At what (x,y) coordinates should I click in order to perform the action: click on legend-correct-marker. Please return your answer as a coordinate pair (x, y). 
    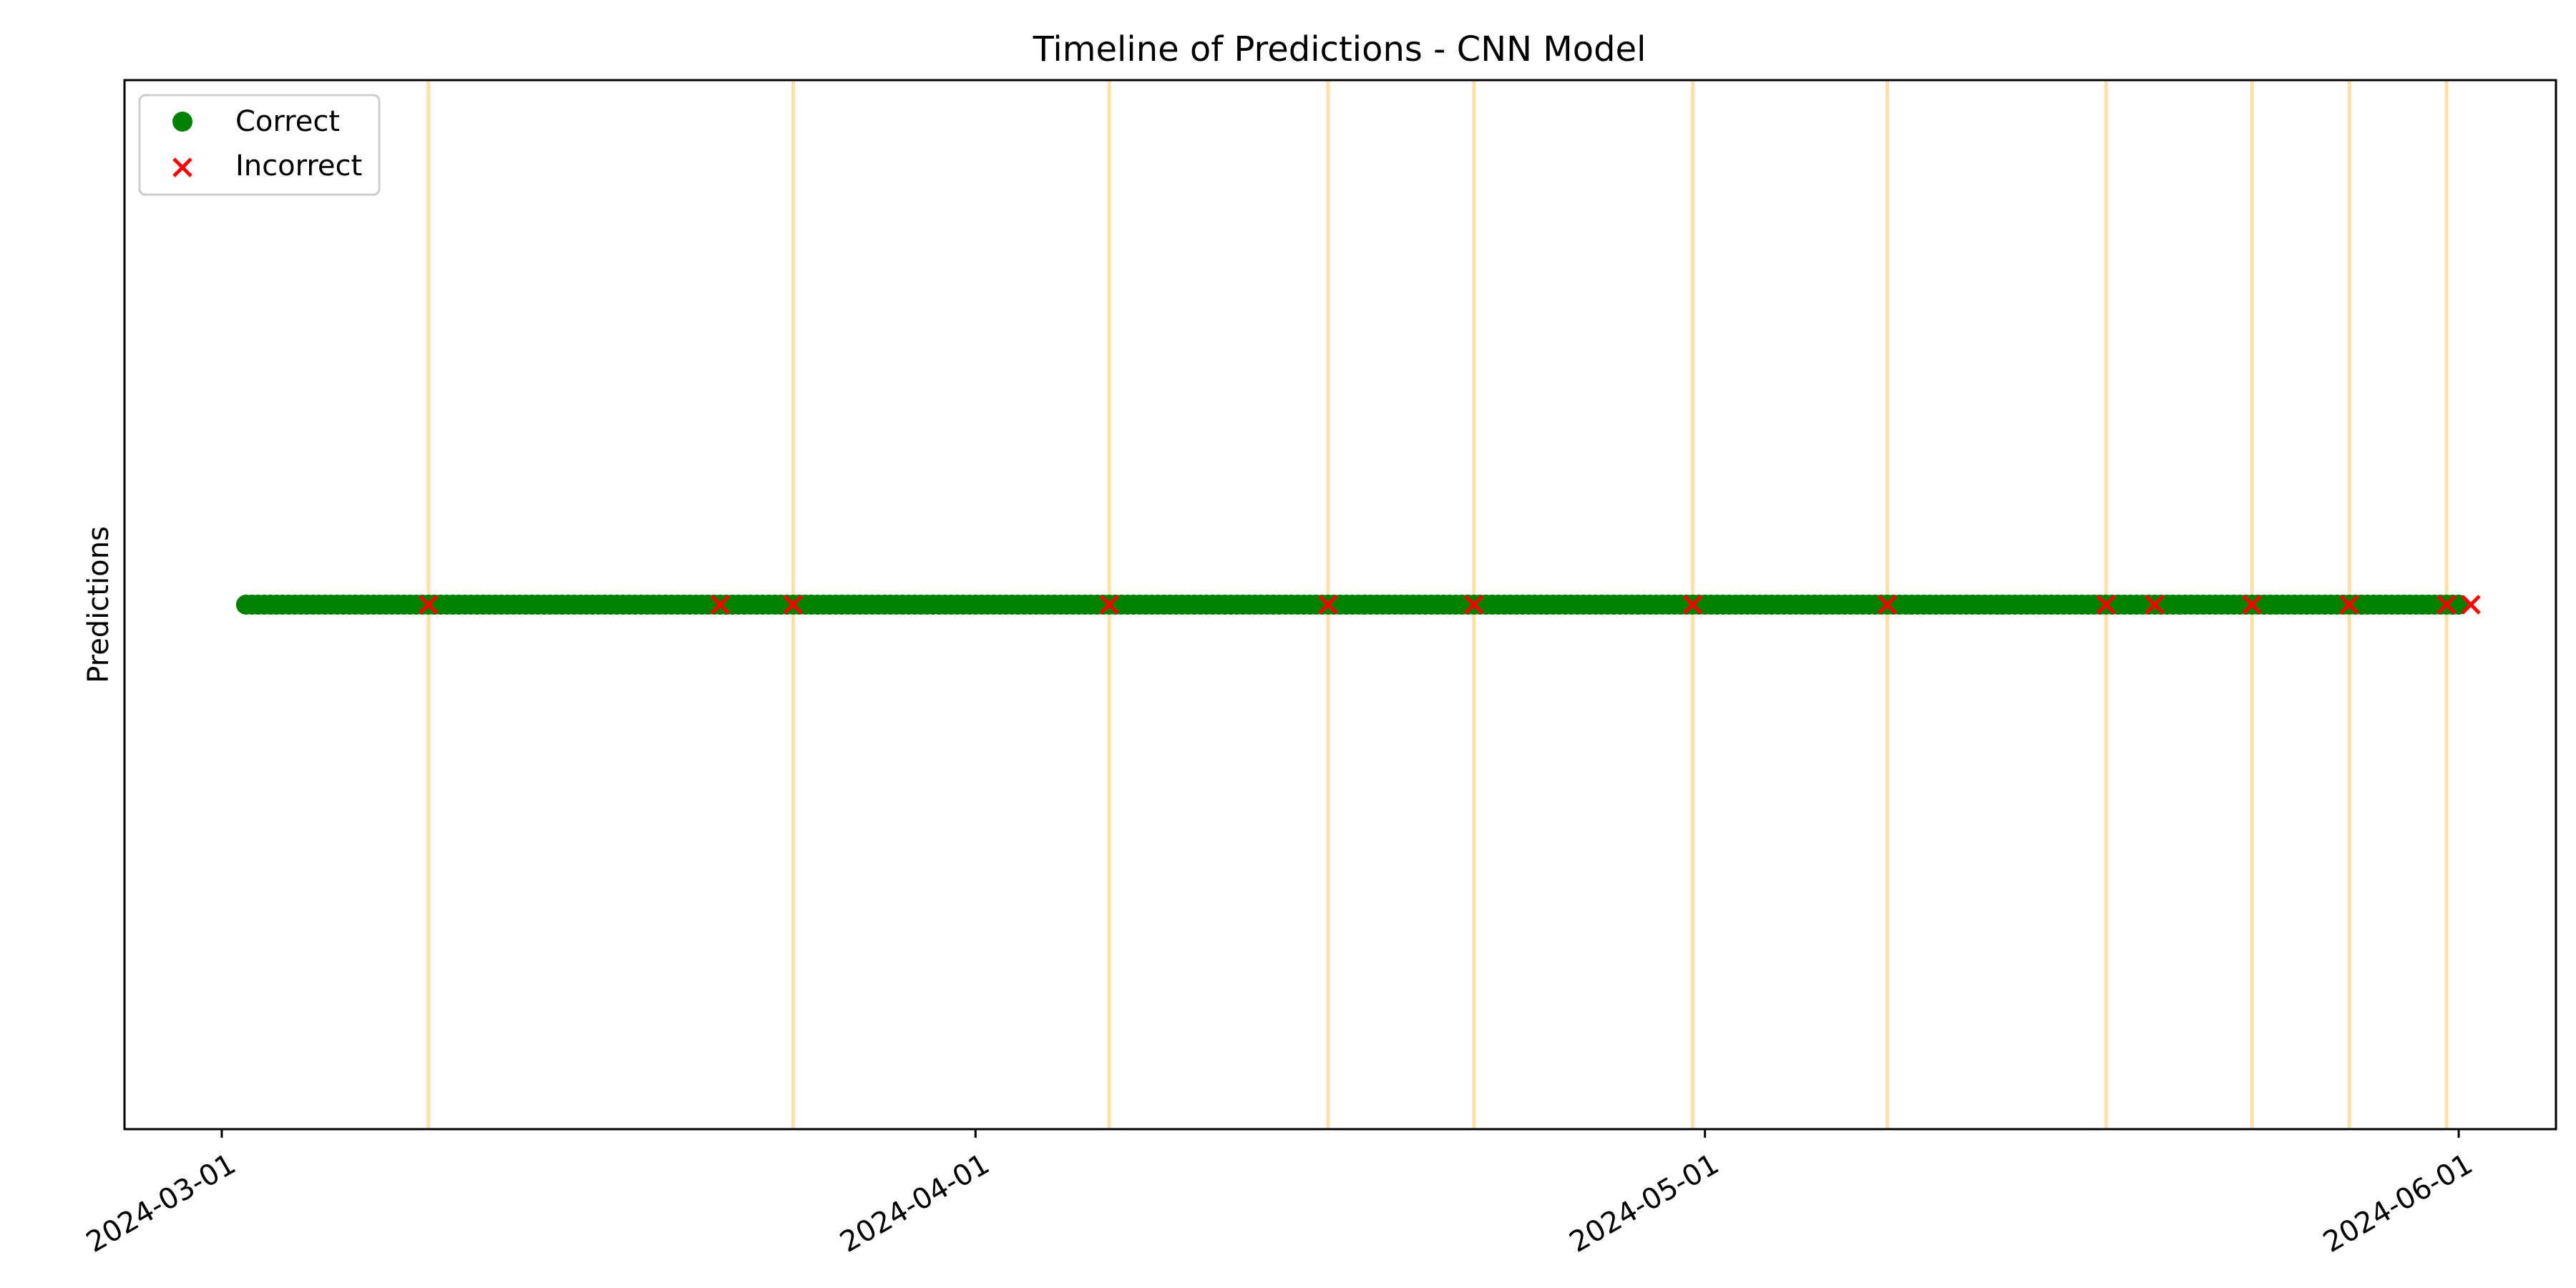
    Looking at the image, I should click on (182, 122).